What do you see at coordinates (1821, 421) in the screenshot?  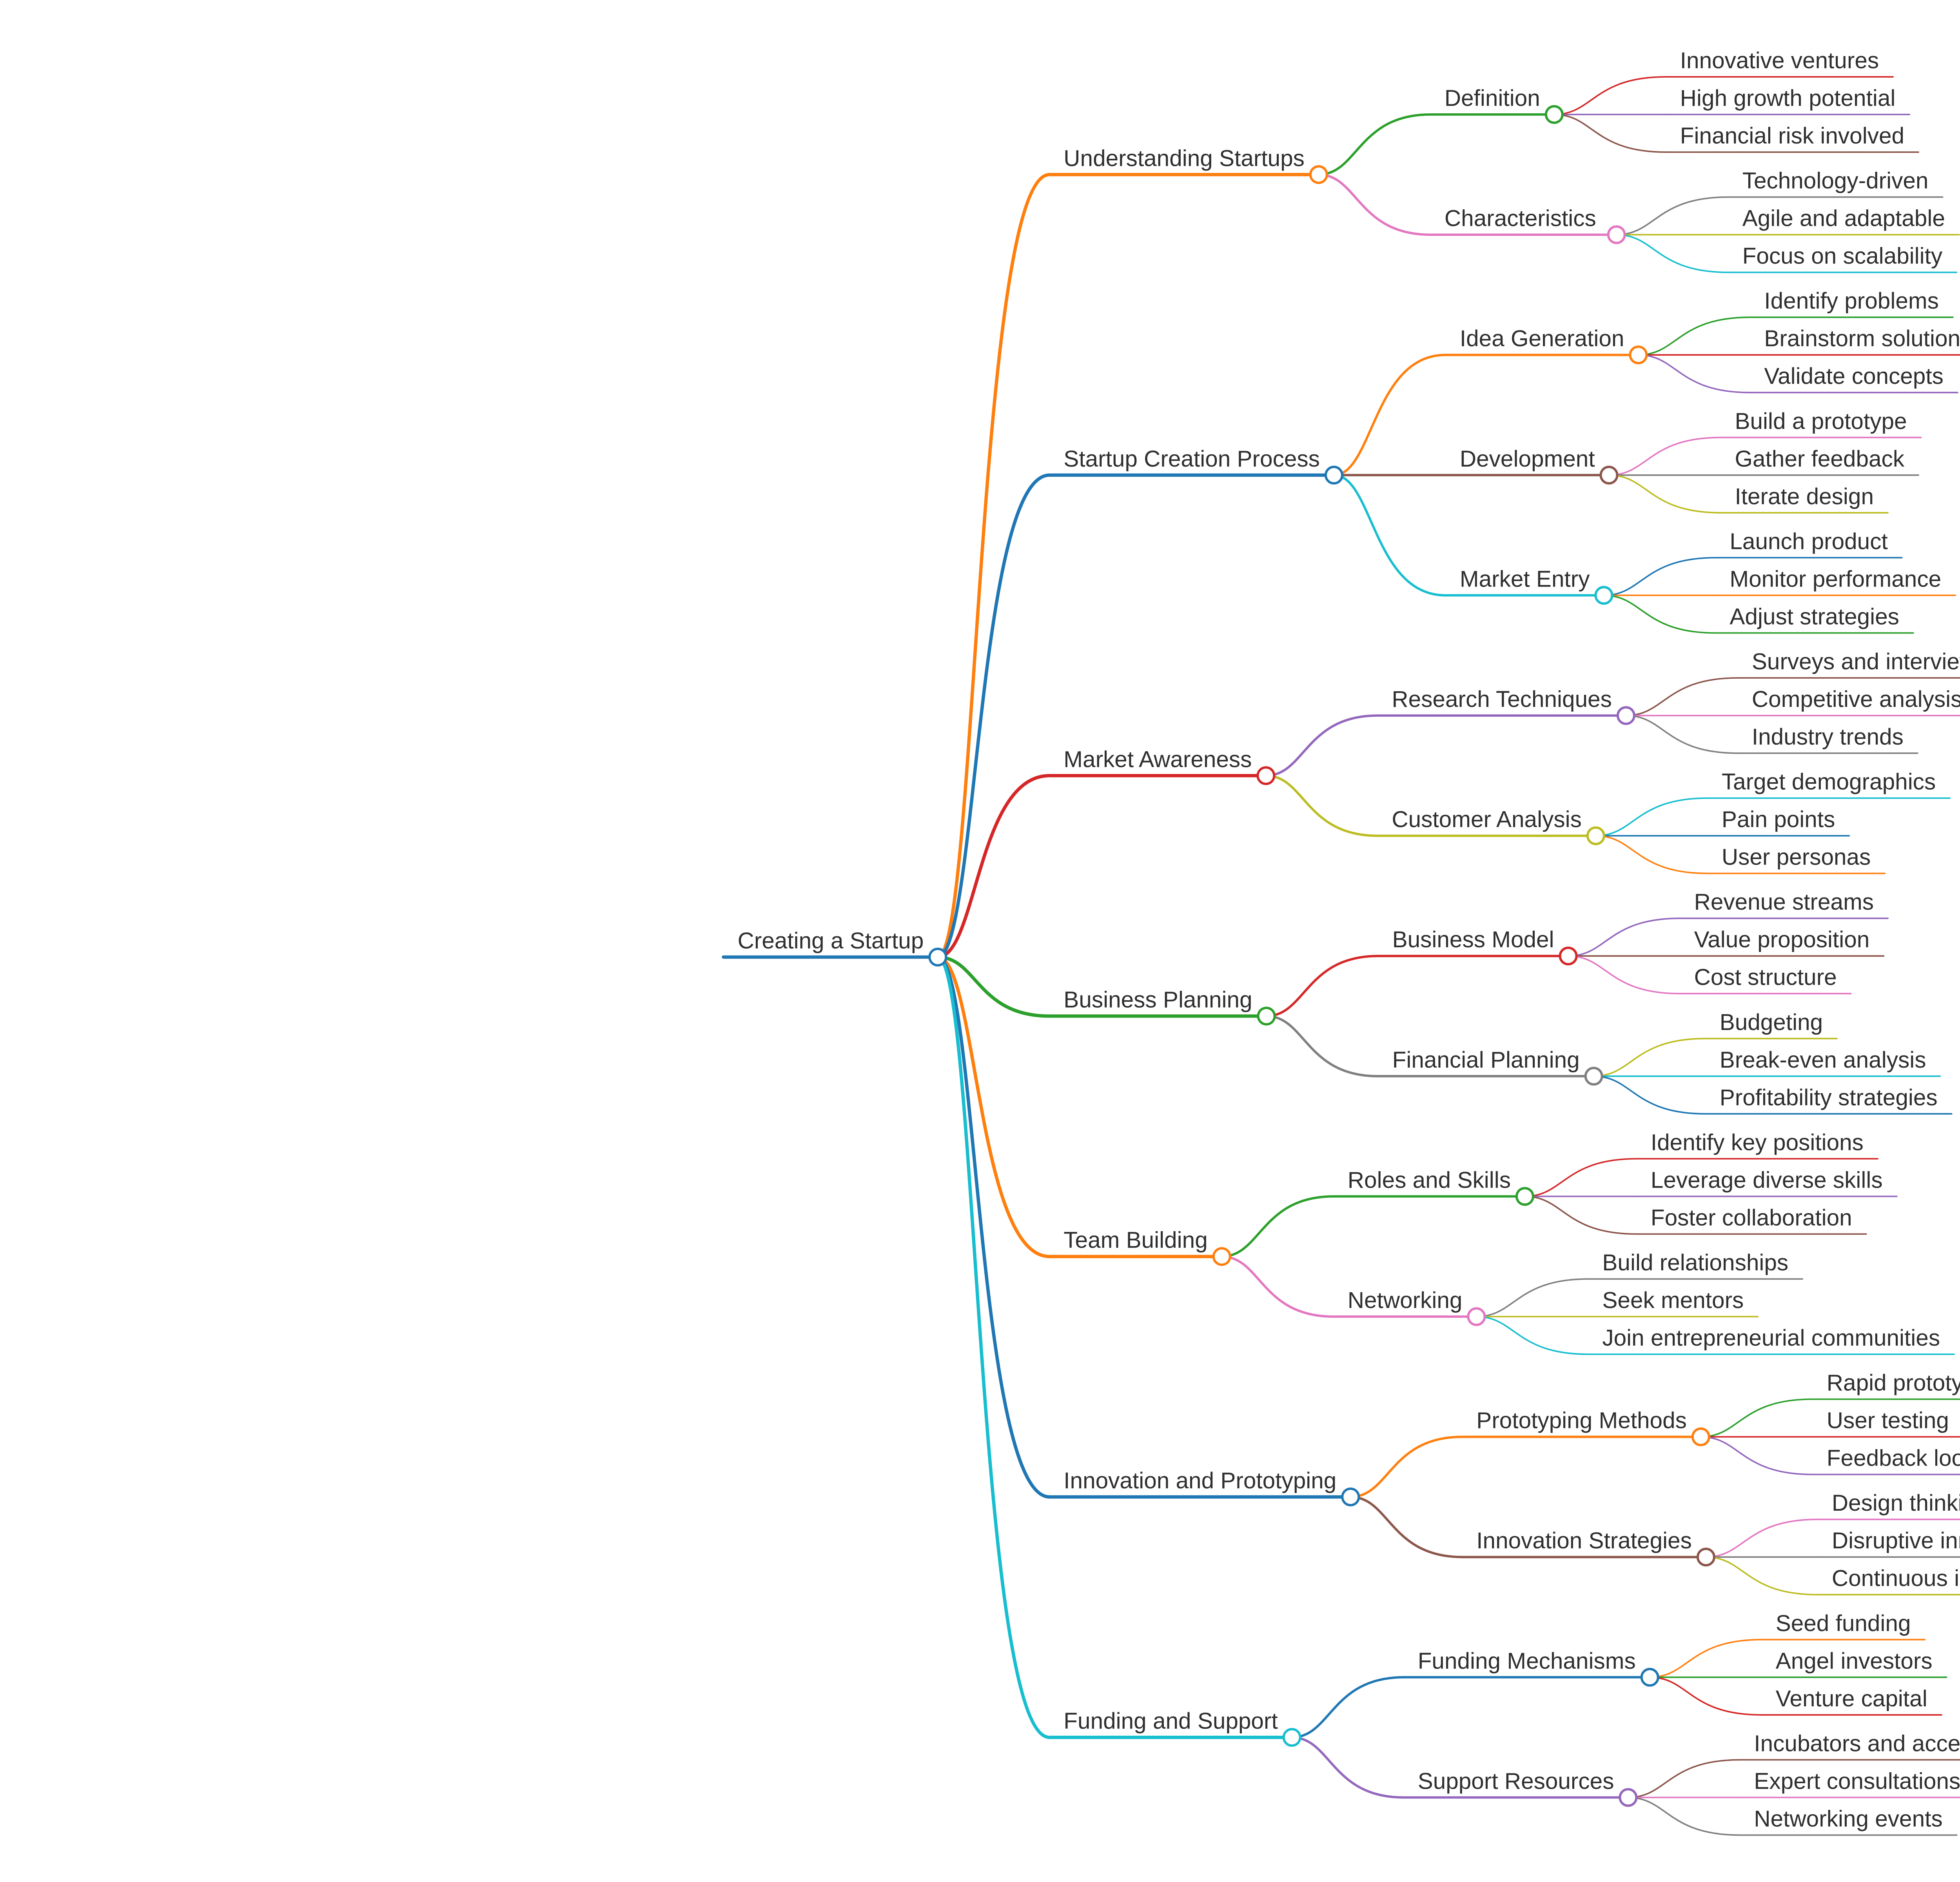 I see `svg-text: Build a prototype` at bounding box center [1821, 421].